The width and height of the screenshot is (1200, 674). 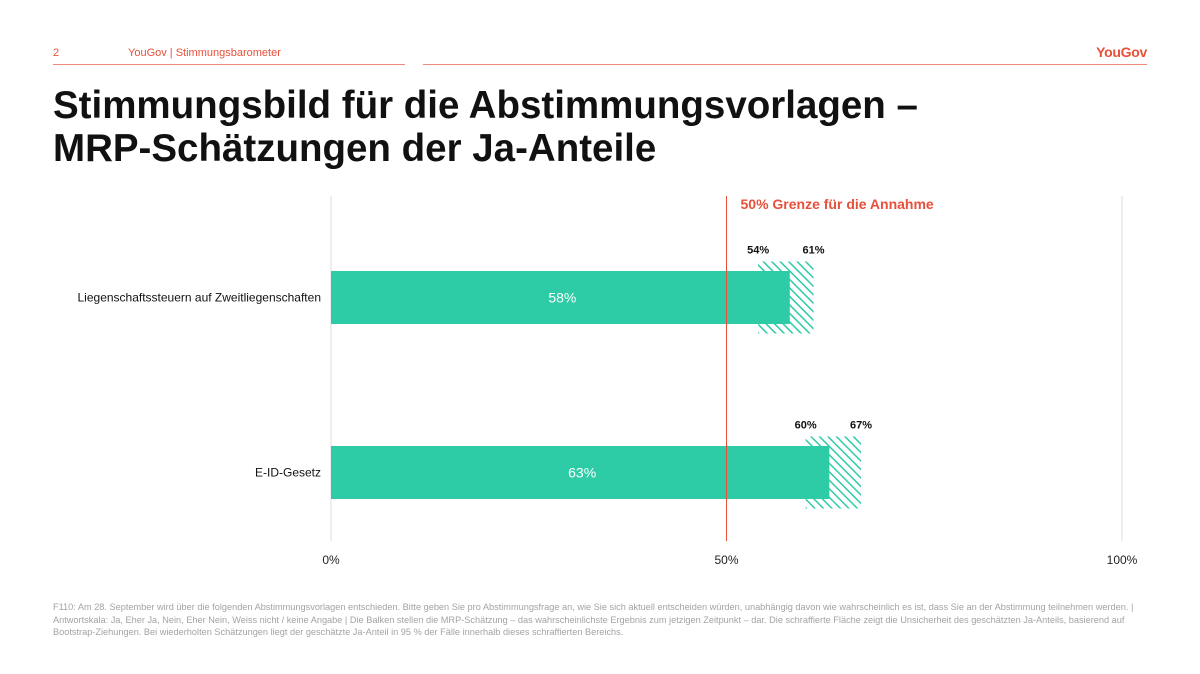 I want to click on bar-value-label: 58%, so click(x=562, y=298).